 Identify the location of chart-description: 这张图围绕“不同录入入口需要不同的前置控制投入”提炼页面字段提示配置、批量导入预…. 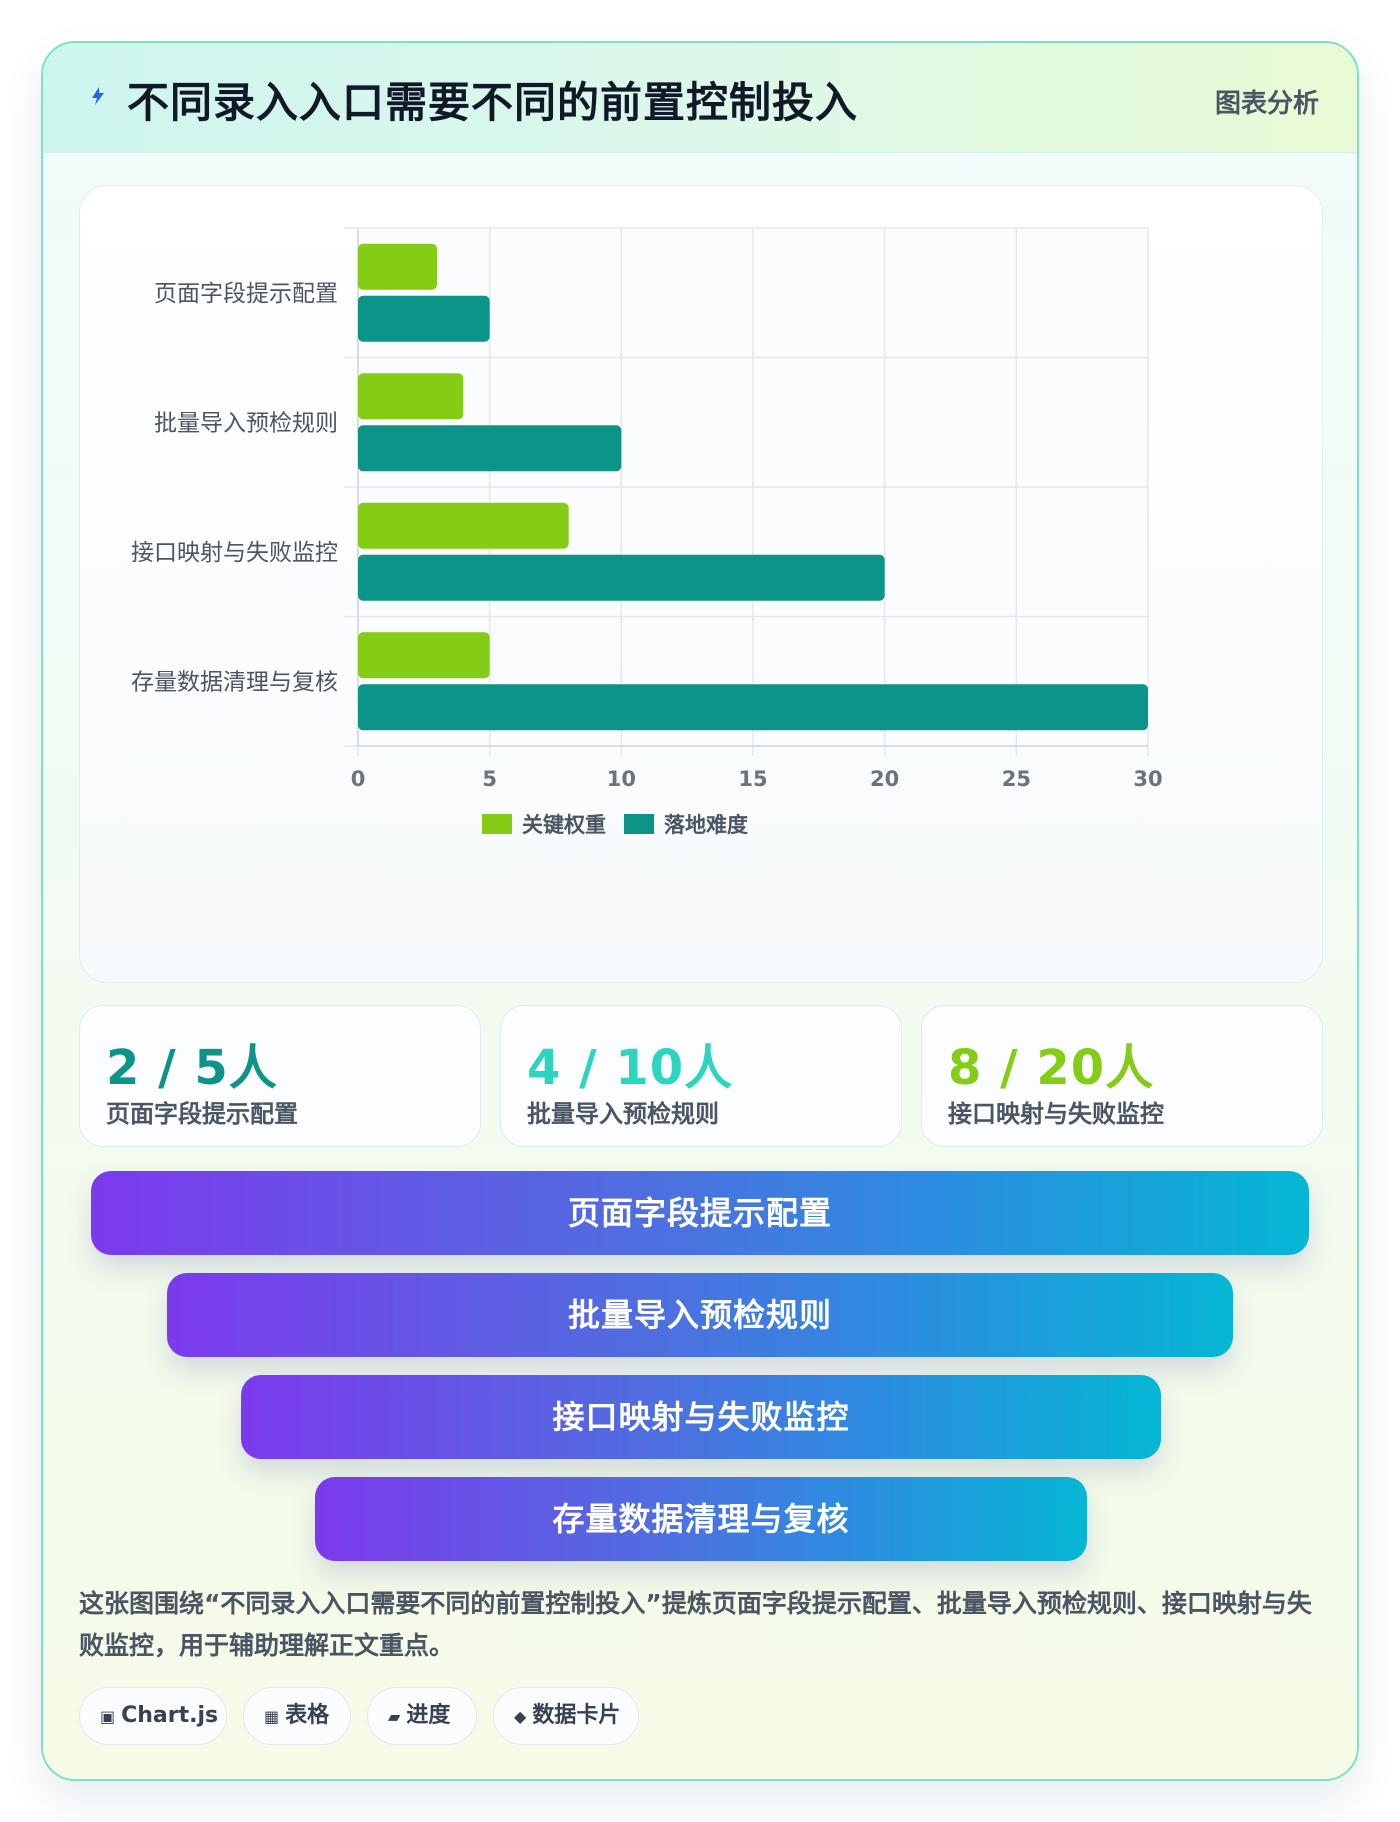
(695, 1624).